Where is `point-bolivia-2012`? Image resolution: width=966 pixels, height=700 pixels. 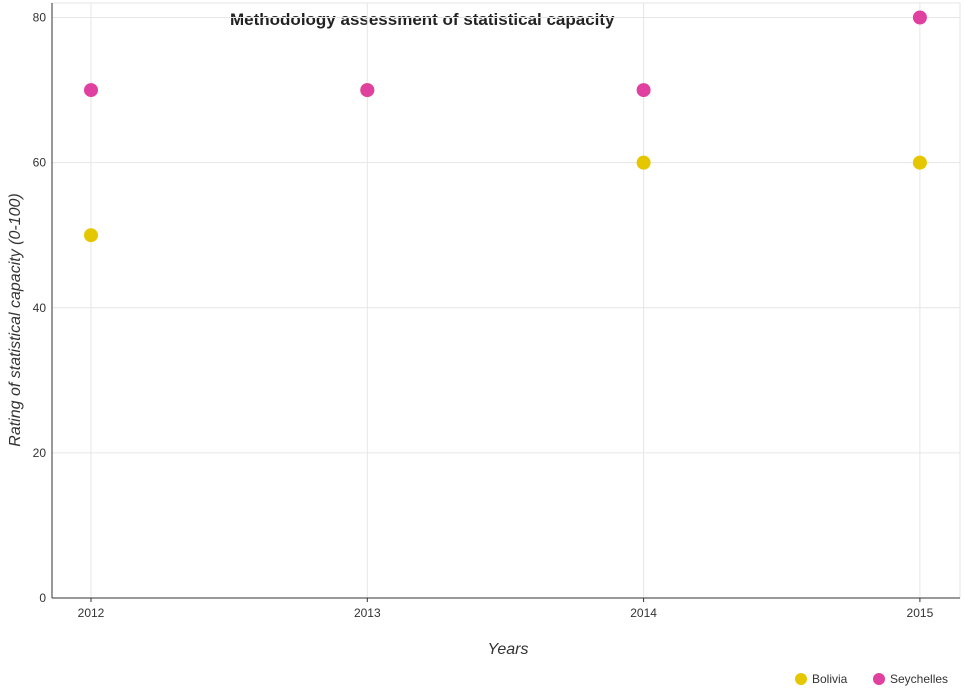
point-bolivia-2012 is located at coordinates (91, 235).